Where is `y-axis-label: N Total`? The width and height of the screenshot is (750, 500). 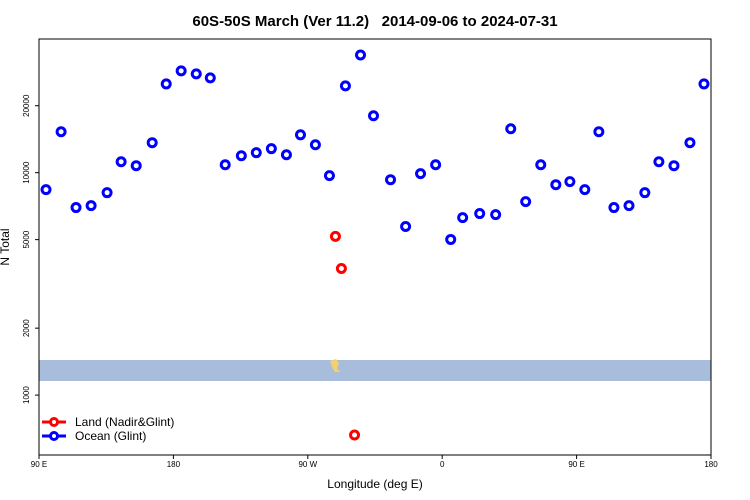 y-axis-label: N Total is located at coordinates (6, 246).